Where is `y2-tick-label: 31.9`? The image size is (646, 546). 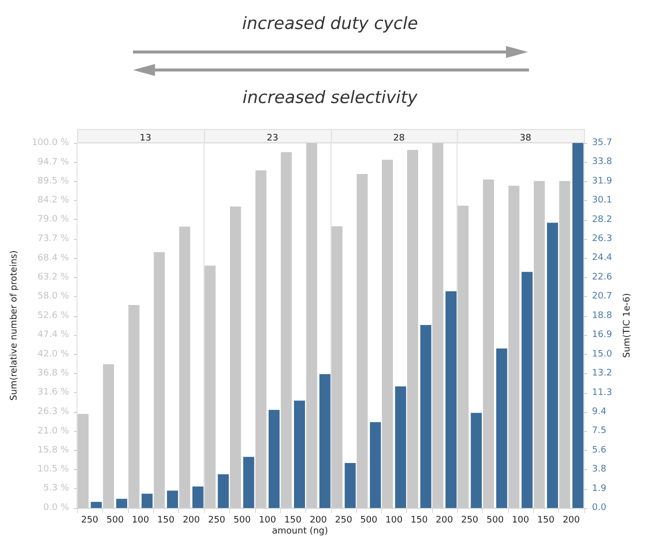
y2-tick-label: 31.9 is located at coordinates (602, 181).